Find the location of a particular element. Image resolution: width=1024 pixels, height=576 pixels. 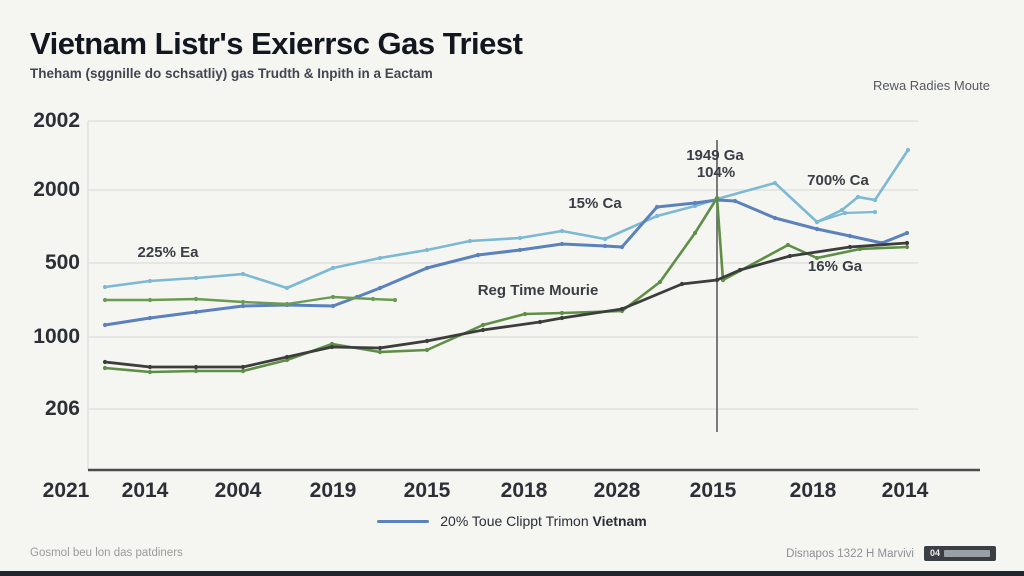

chart-annotation: 15% Ca is located at coordinates (595, 203).